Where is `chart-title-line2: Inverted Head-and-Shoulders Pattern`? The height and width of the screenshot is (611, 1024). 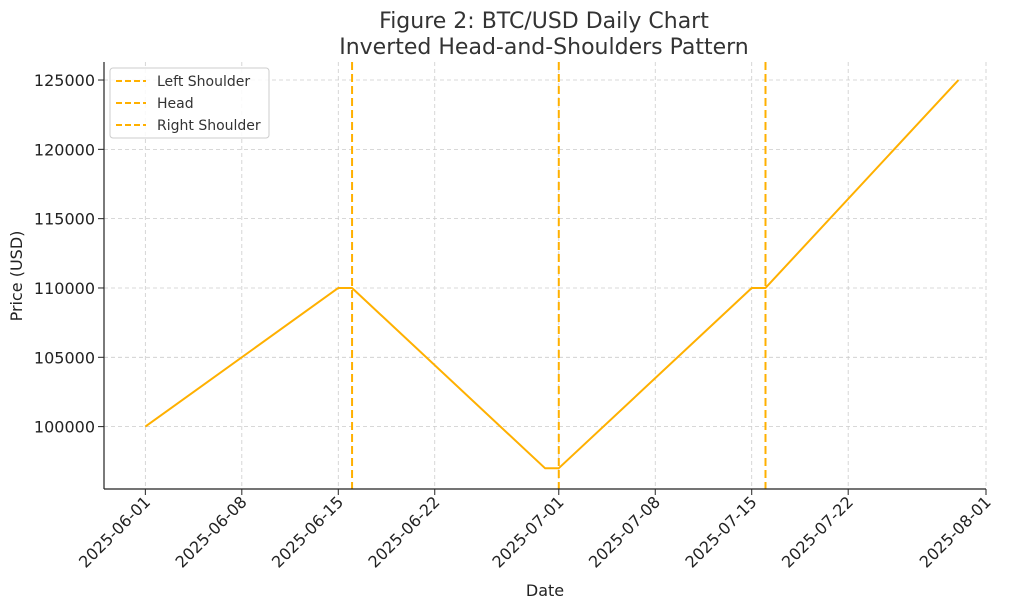
chart-title-line2: Inverted Head-and-Shoulders Pattern is located at coordinates (544, 47).